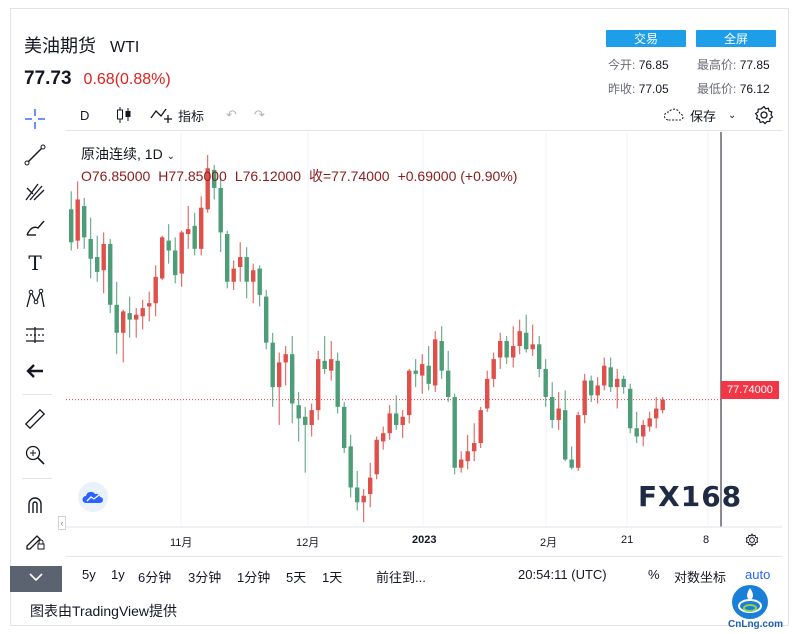  Describe the element at coordinates (93, 497) in the screenshot. I see `tradingview-logo` at that location.